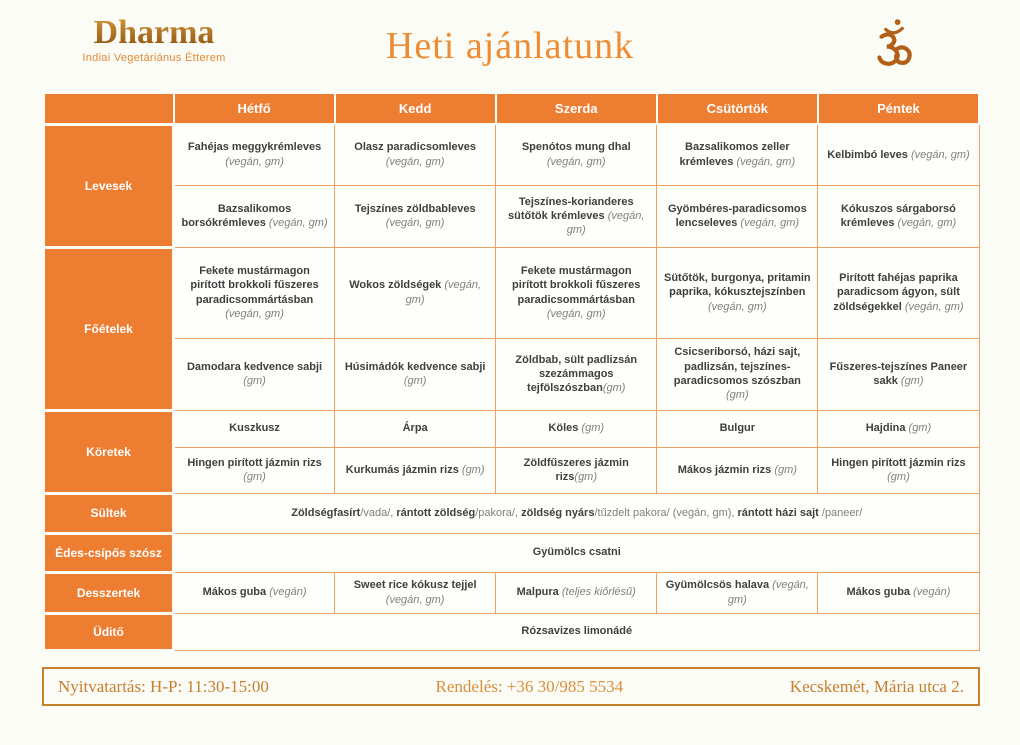 The height and width of the screenshot is (745, 1020). What do you see at coordinates (576, 552) in the screenshot?
I see `sauce-cell: Gyümölcs csatni` at bounding box center [576, 552].